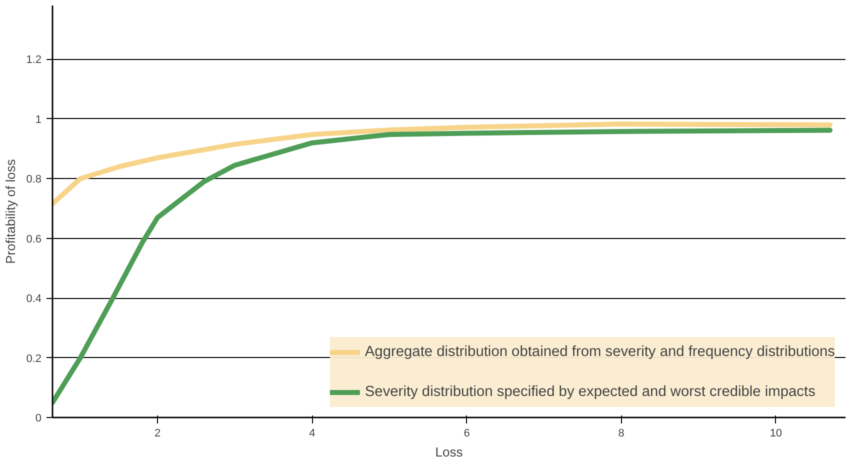 The image size is (865, 462). I want to click on legend-label: Aggregate distribution obtained from severity and frequency distributions, so click(599, 352).